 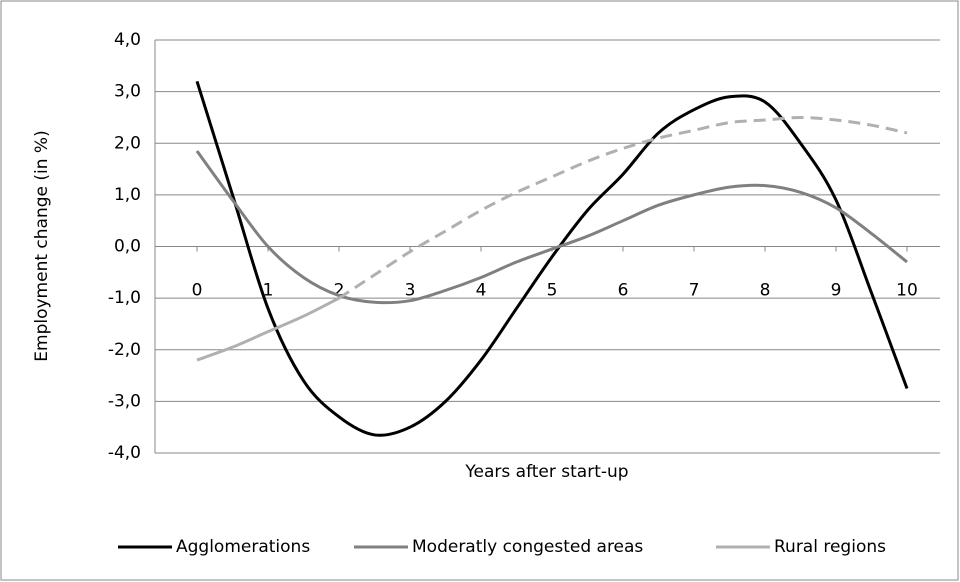 What do you see at coordinates (127, 92) in the screenshot?
I see `y-tick-label: 3,0` at bounding box center [127, 92].